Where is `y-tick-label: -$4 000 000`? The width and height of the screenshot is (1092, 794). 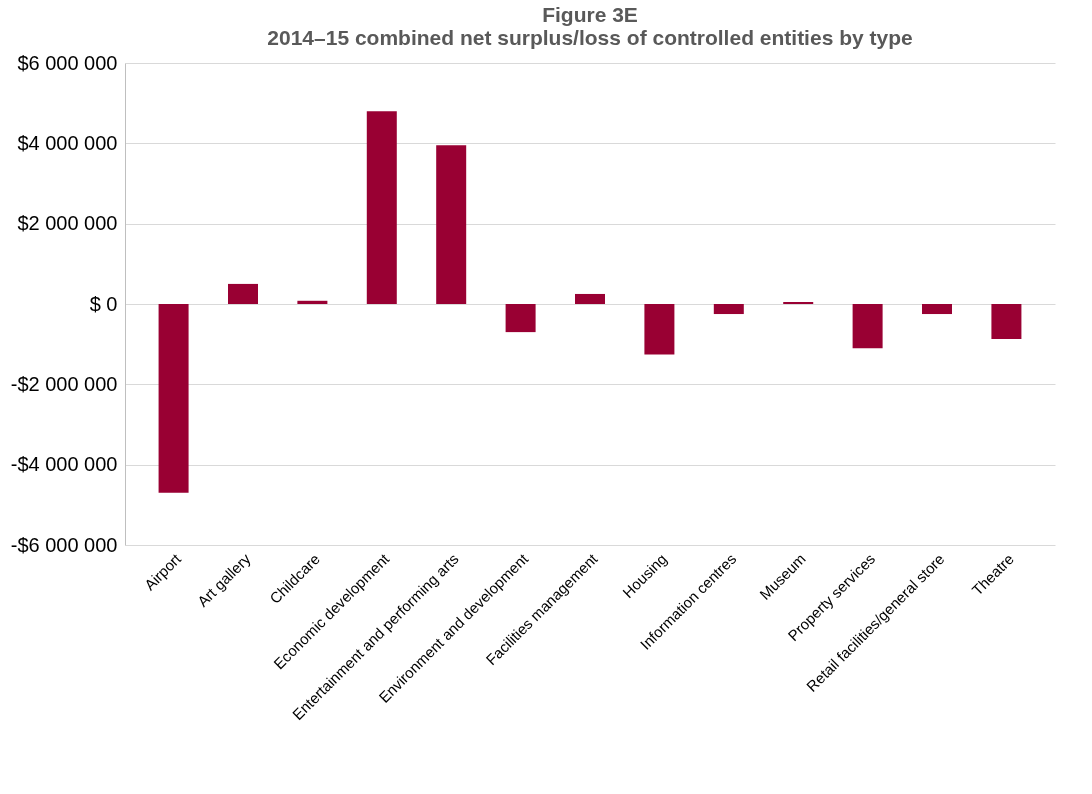
y-tick-label: -$4 000 000 is located at coordinates (64, 464).